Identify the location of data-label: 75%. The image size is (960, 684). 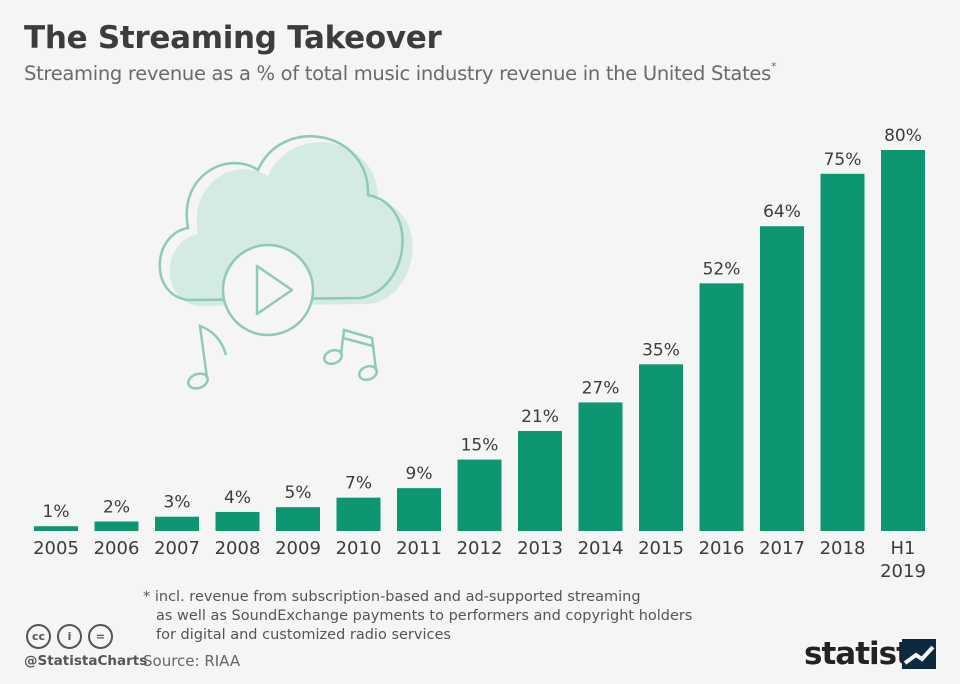
(843, 160).